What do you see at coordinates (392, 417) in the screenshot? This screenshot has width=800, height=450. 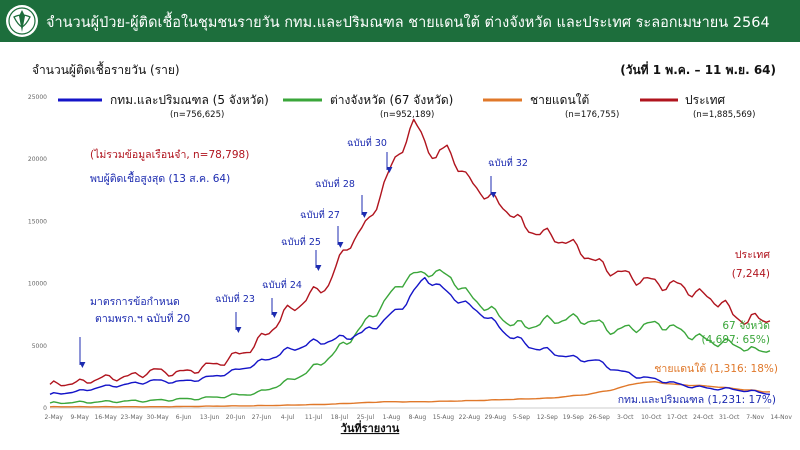 I see `x-tick-label: 1-Aug` at bounding box center [392, 417].